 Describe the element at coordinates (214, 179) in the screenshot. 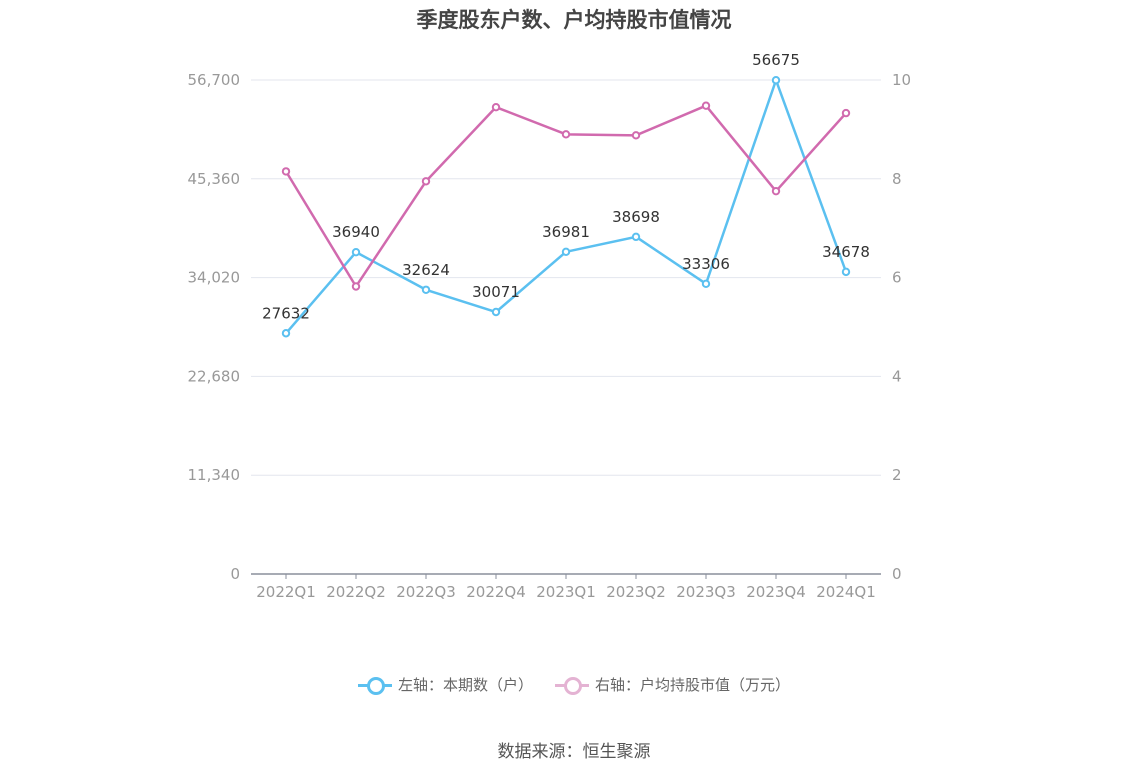

I see `left-axis-tick-label: 45,360` at that location.